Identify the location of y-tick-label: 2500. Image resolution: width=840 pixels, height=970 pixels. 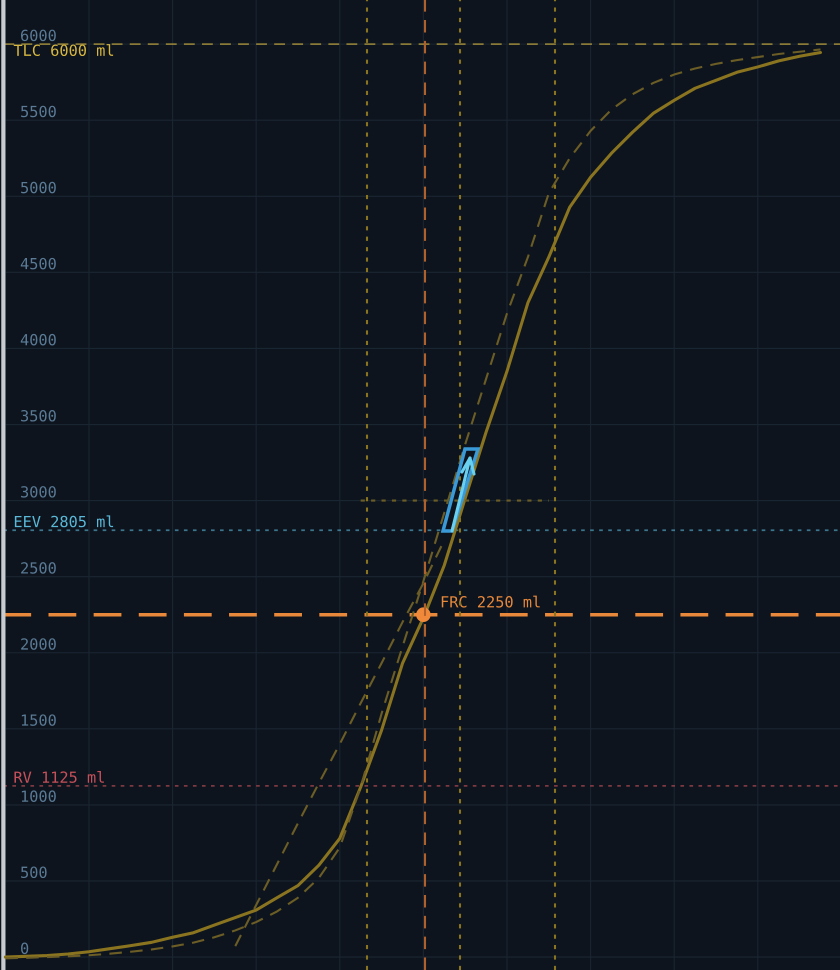
(38, 568).